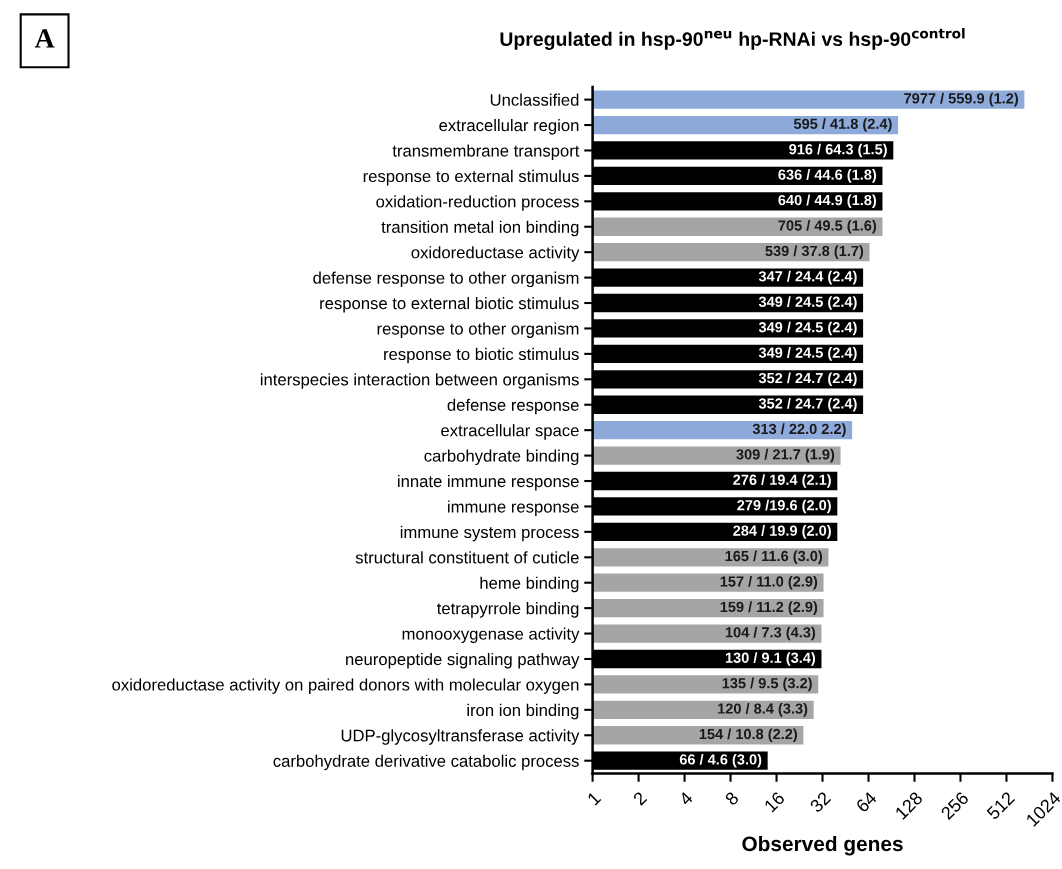 This screenshot has width=1062, height=869. I want to click on x-tick-label: 128, so click(909, 805).